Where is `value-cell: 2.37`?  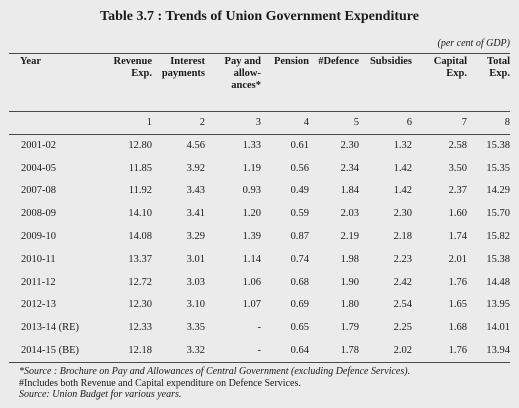
value-cell: 2.37 is located at coordinates (457, 191).